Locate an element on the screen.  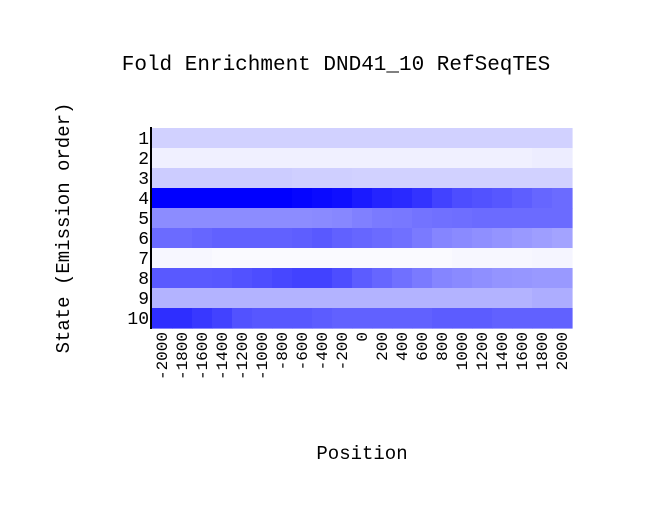
heatmap-cell-r1-c21 is located at coordinates (562, 138).